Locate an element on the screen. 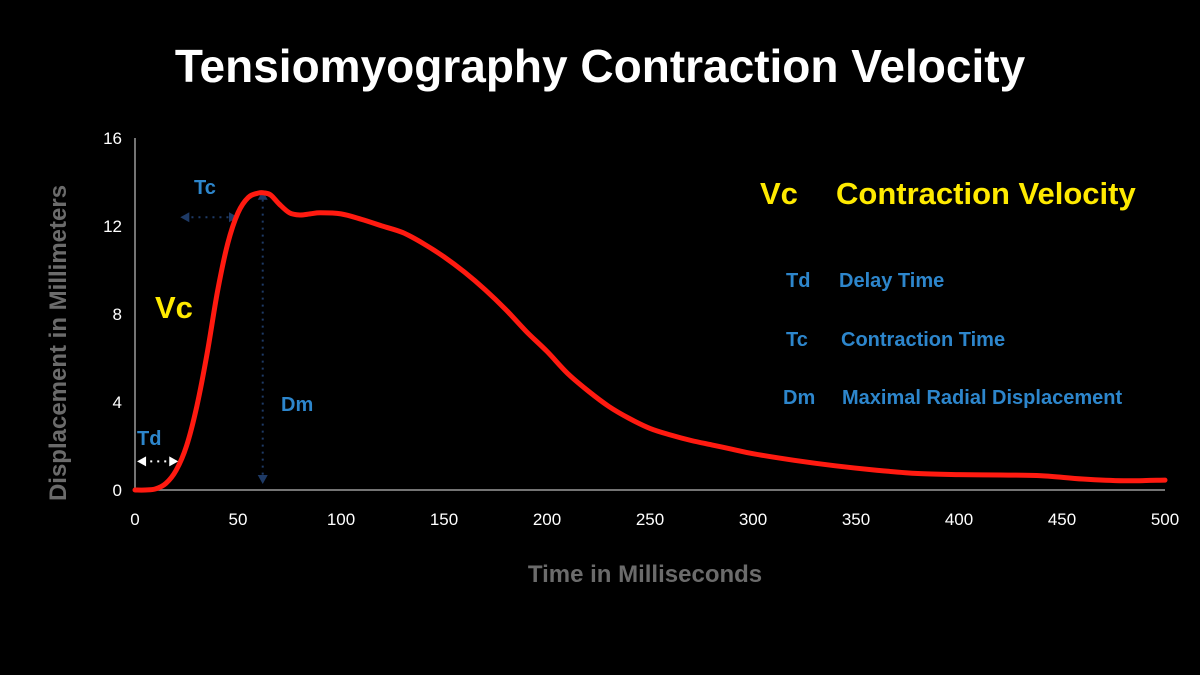 This screenshot has width=1200, height=675. td-label: Td is located at coordinates (149, 439).